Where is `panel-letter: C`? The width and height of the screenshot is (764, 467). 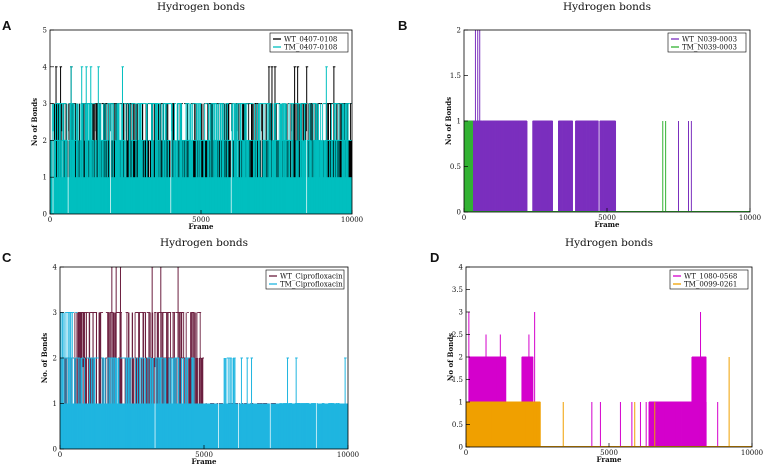
panel-letter: C is located at coordinates (7, 257).